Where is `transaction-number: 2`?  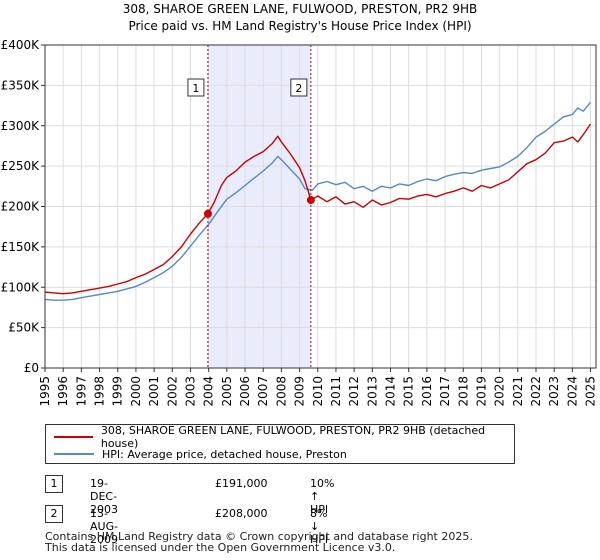
transaction-number: 2 is located at coordinates (54, 514).